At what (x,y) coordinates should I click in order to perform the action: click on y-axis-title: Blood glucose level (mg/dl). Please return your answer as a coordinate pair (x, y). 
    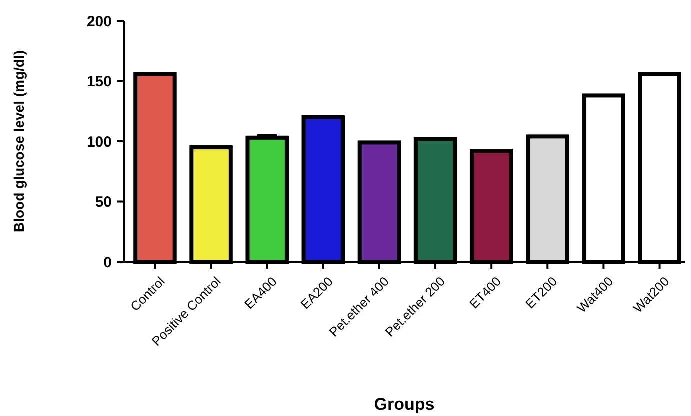
    Looking at the image, I should click on (19, 141).